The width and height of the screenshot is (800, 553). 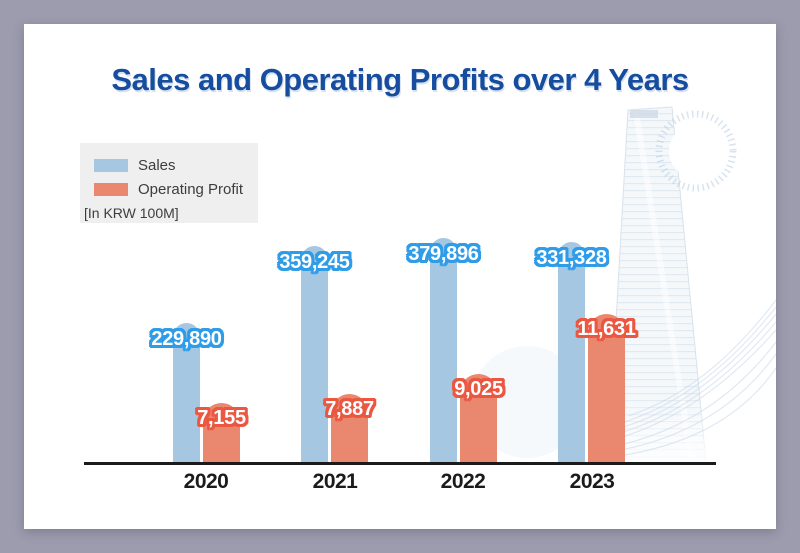 I want to click on legend-item-sales: Sales, so click(x=176, y=165).